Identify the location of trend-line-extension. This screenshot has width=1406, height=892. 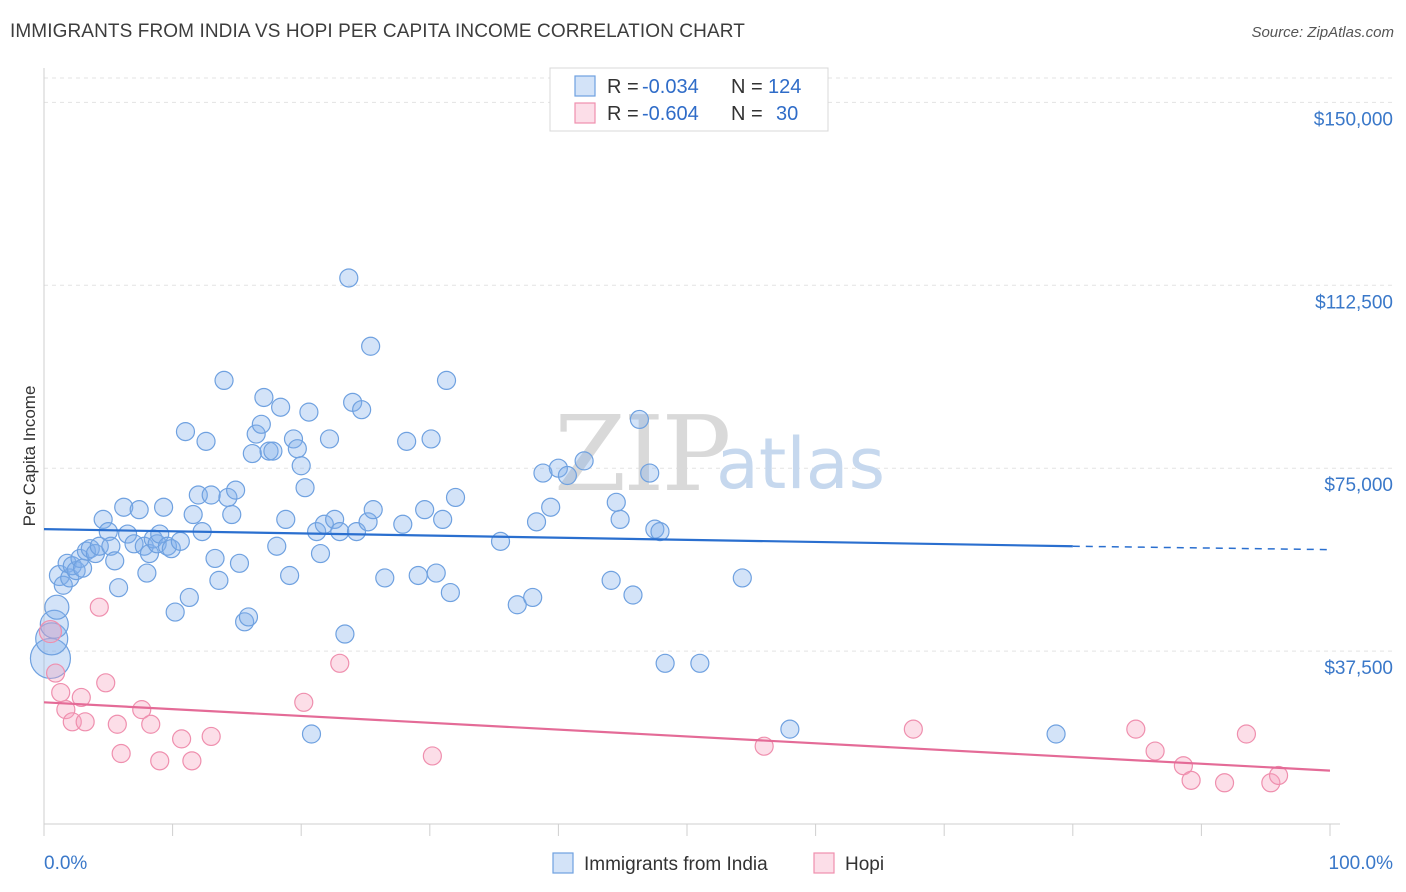
(1201, 548).